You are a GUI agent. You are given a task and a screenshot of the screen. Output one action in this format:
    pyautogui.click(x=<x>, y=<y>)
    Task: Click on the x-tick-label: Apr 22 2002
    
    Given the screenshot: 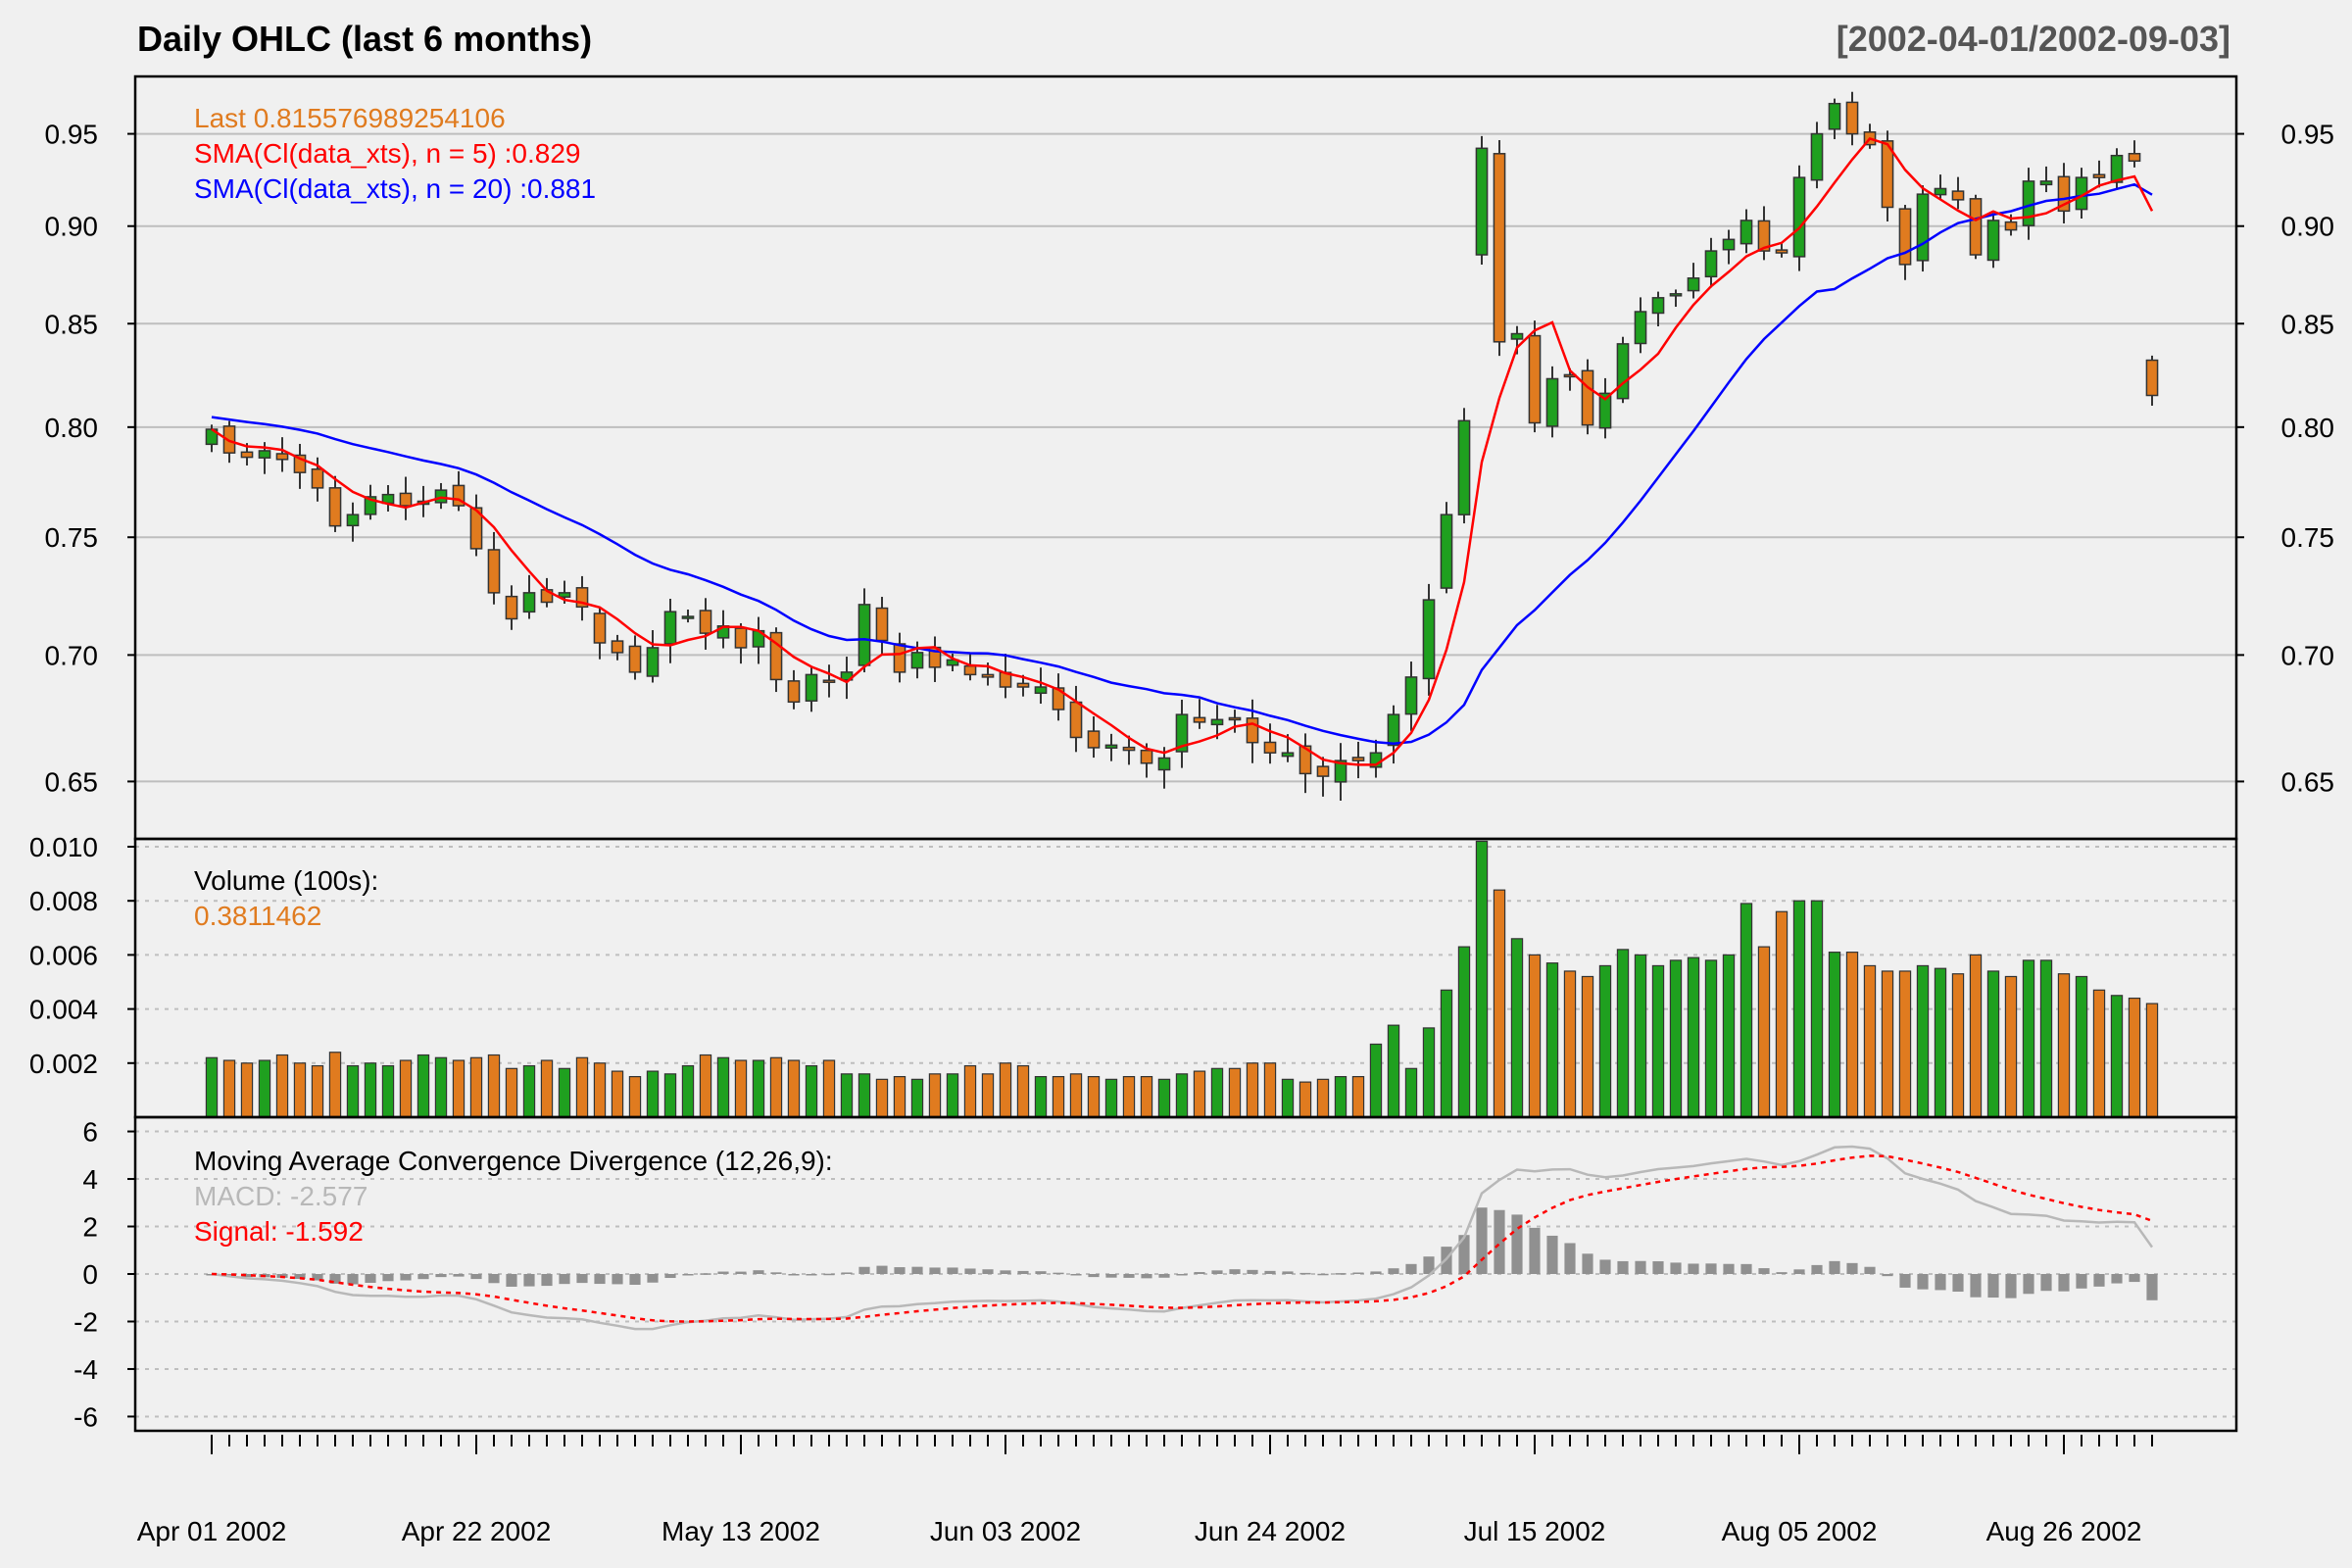 What is the action you would take?
    pyautogui.click(x=477, y=1531)
    